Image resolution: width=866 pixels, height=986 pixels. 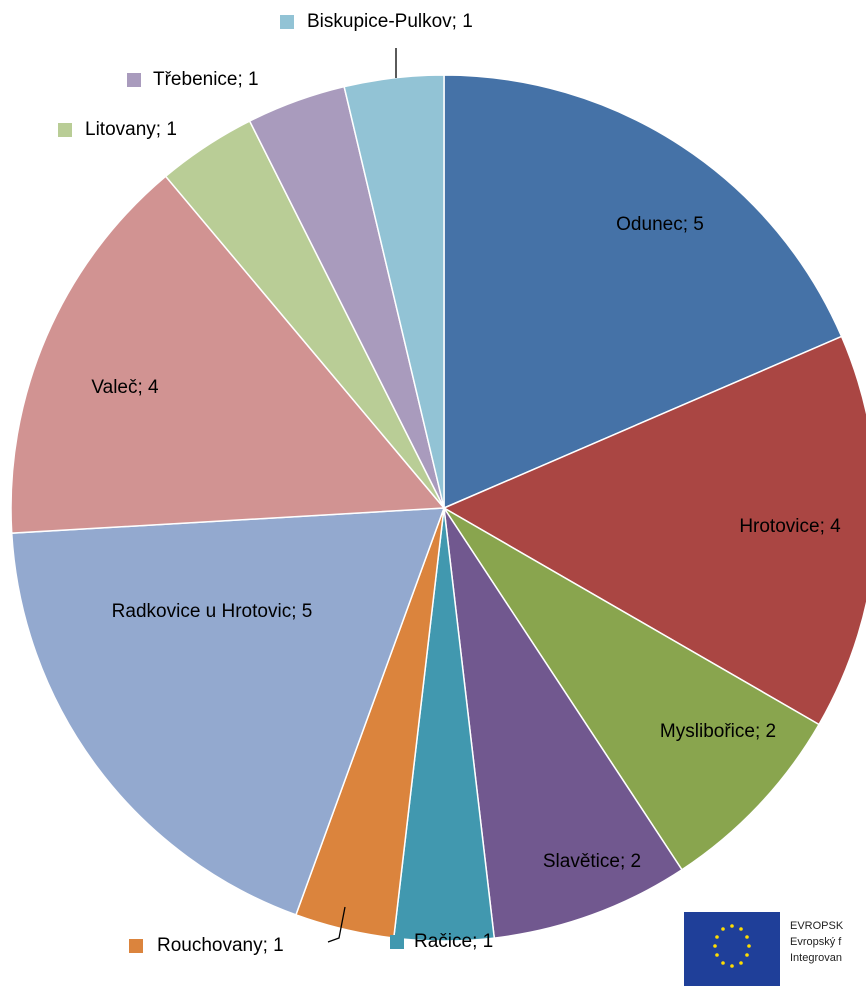 I want to click on data-label: Myslibořice; 2, so click(x=718, y=731).